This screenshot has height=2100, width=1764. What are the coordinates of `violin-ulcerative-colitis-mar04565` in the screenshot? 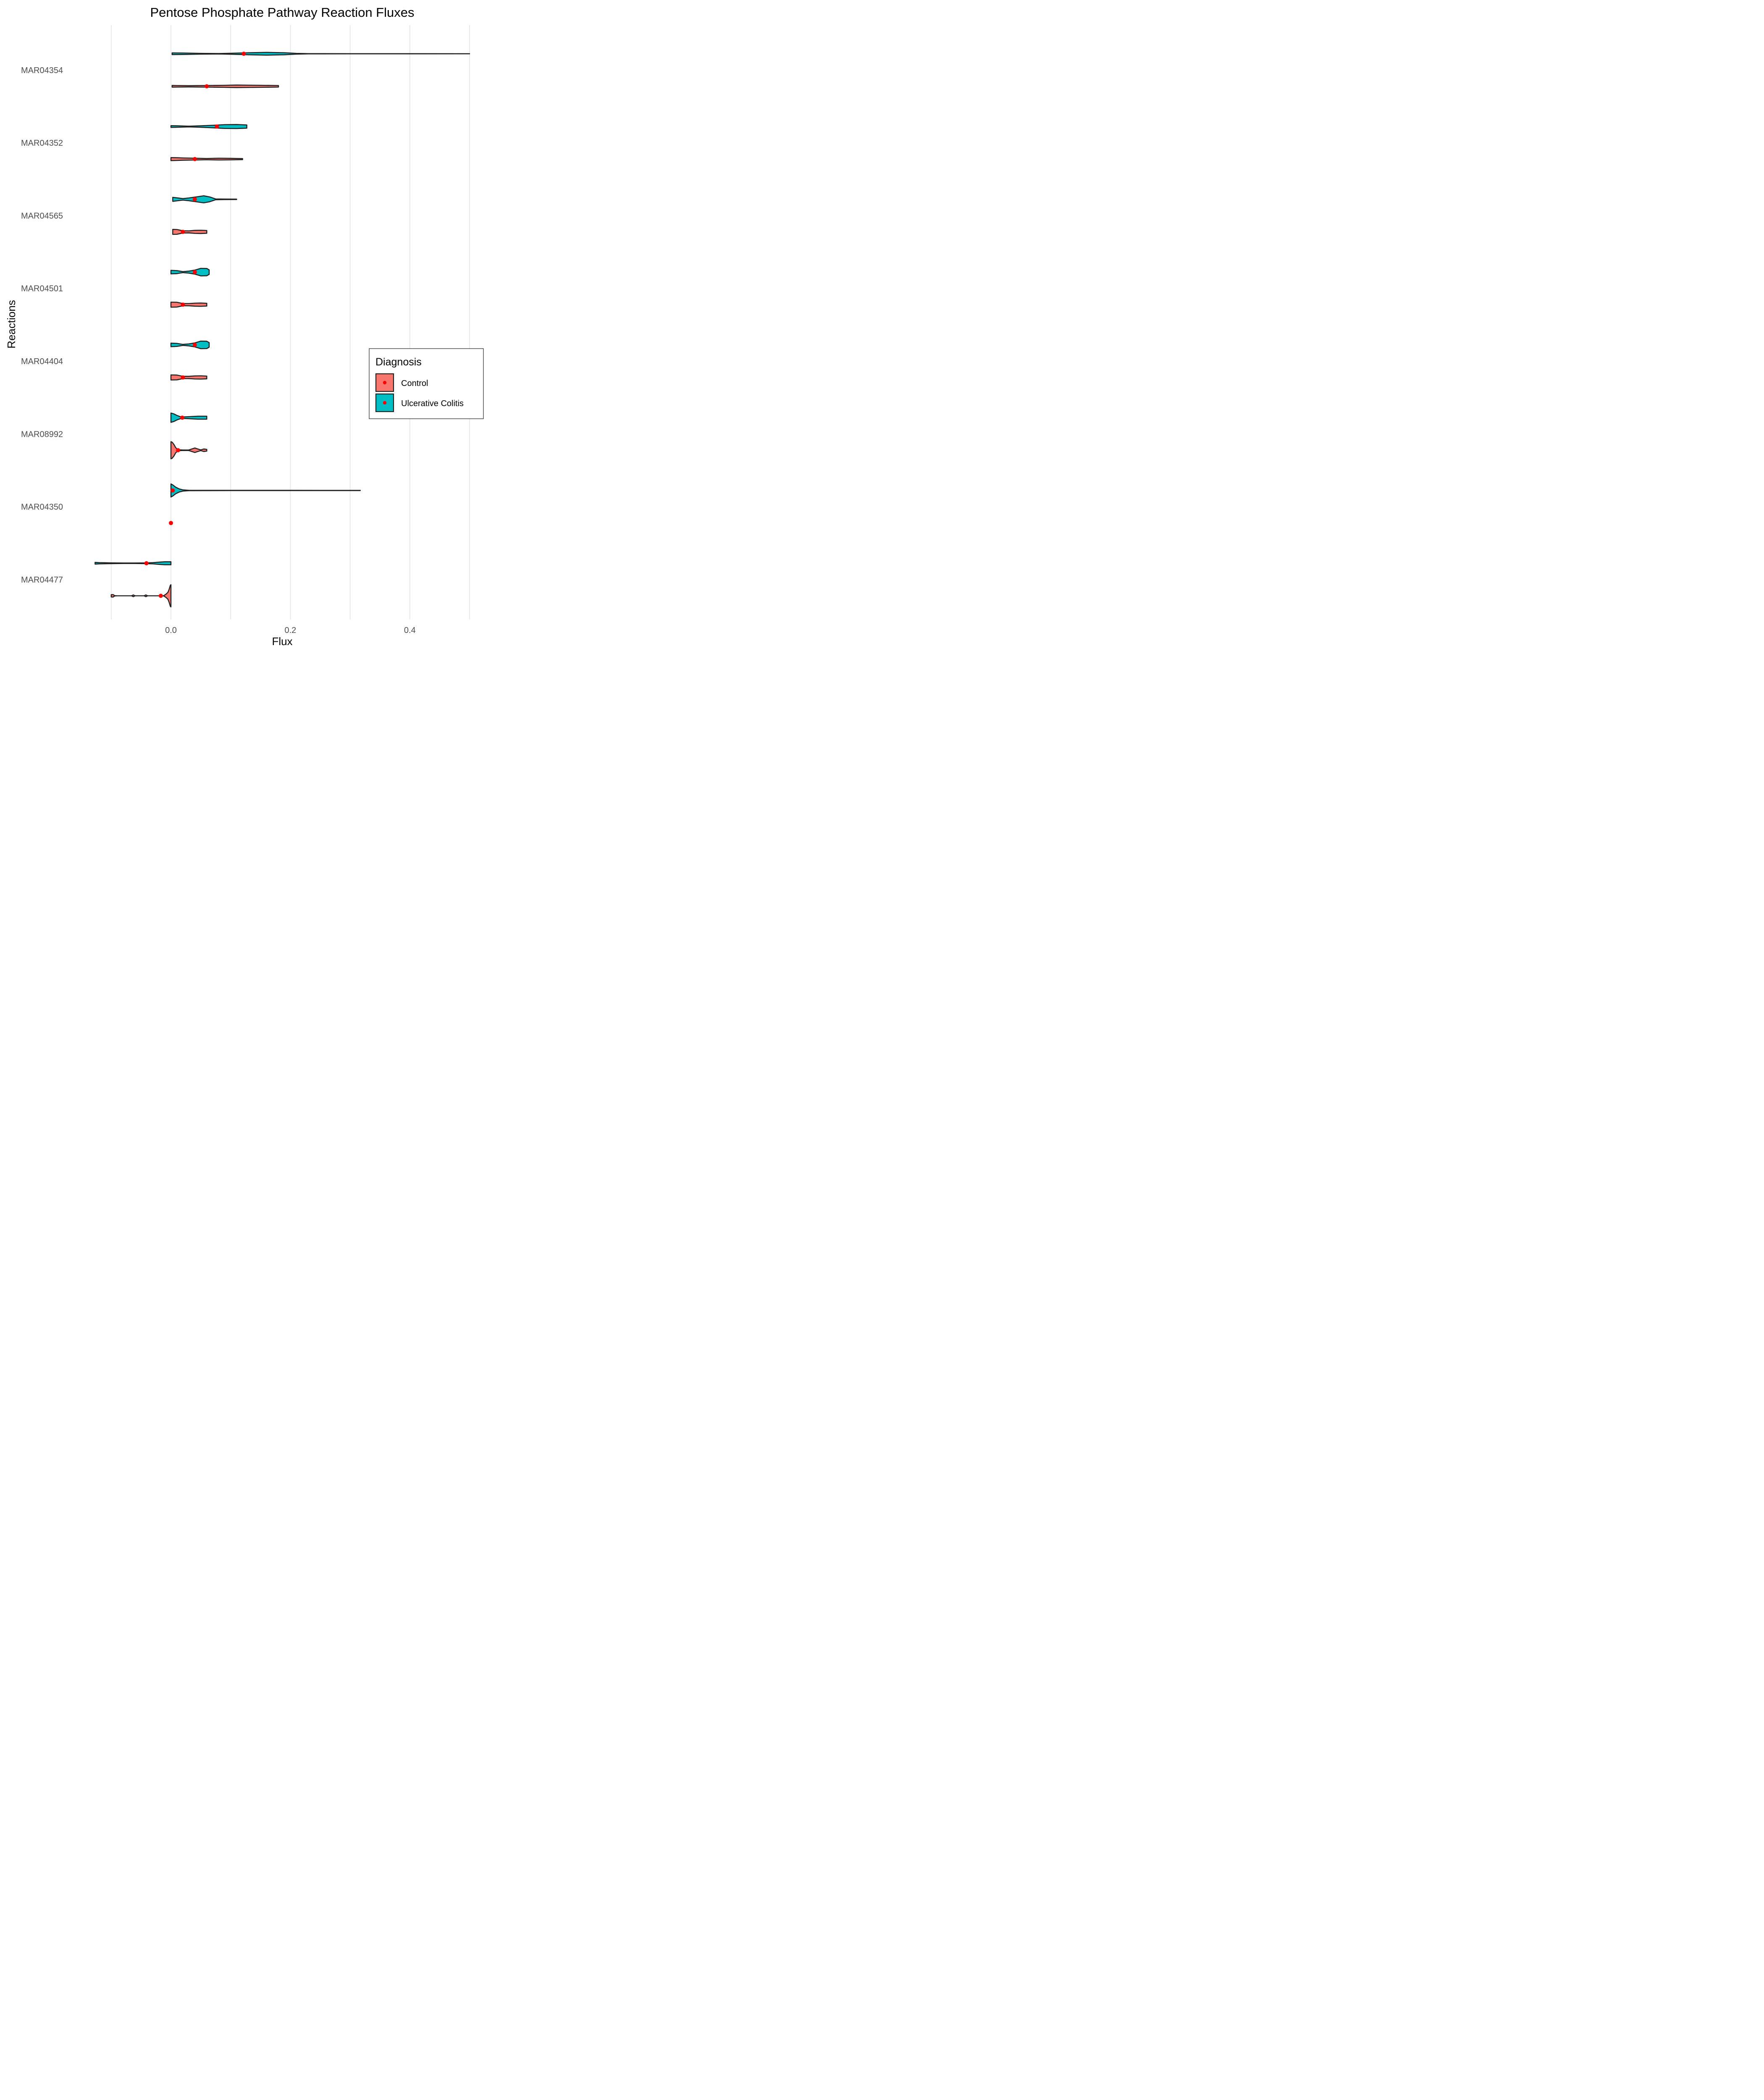 It's located at (204, 199).